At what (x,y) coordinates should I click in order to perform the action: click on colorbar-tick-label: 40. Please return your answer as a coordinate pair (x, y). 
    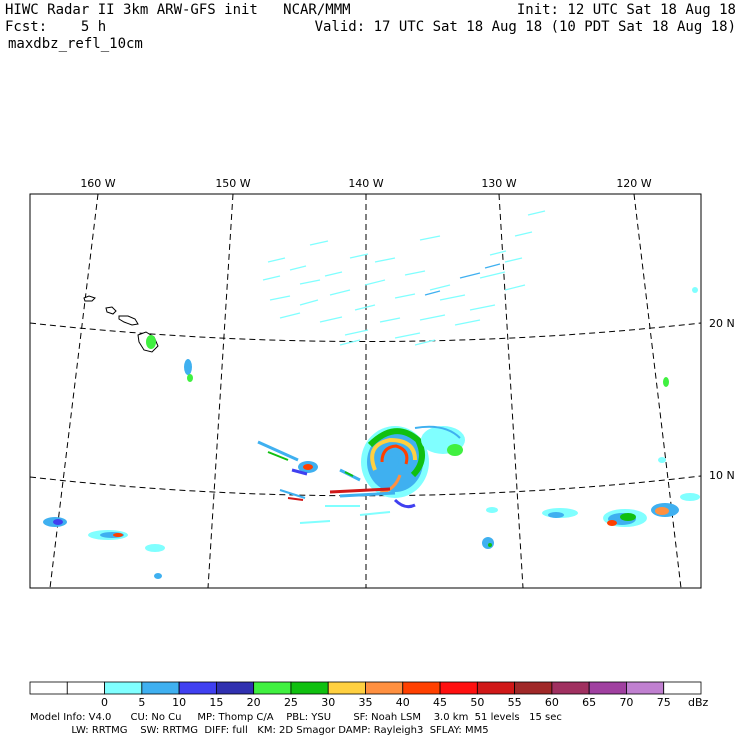
    Looking at the image, I should click on (402, 702).